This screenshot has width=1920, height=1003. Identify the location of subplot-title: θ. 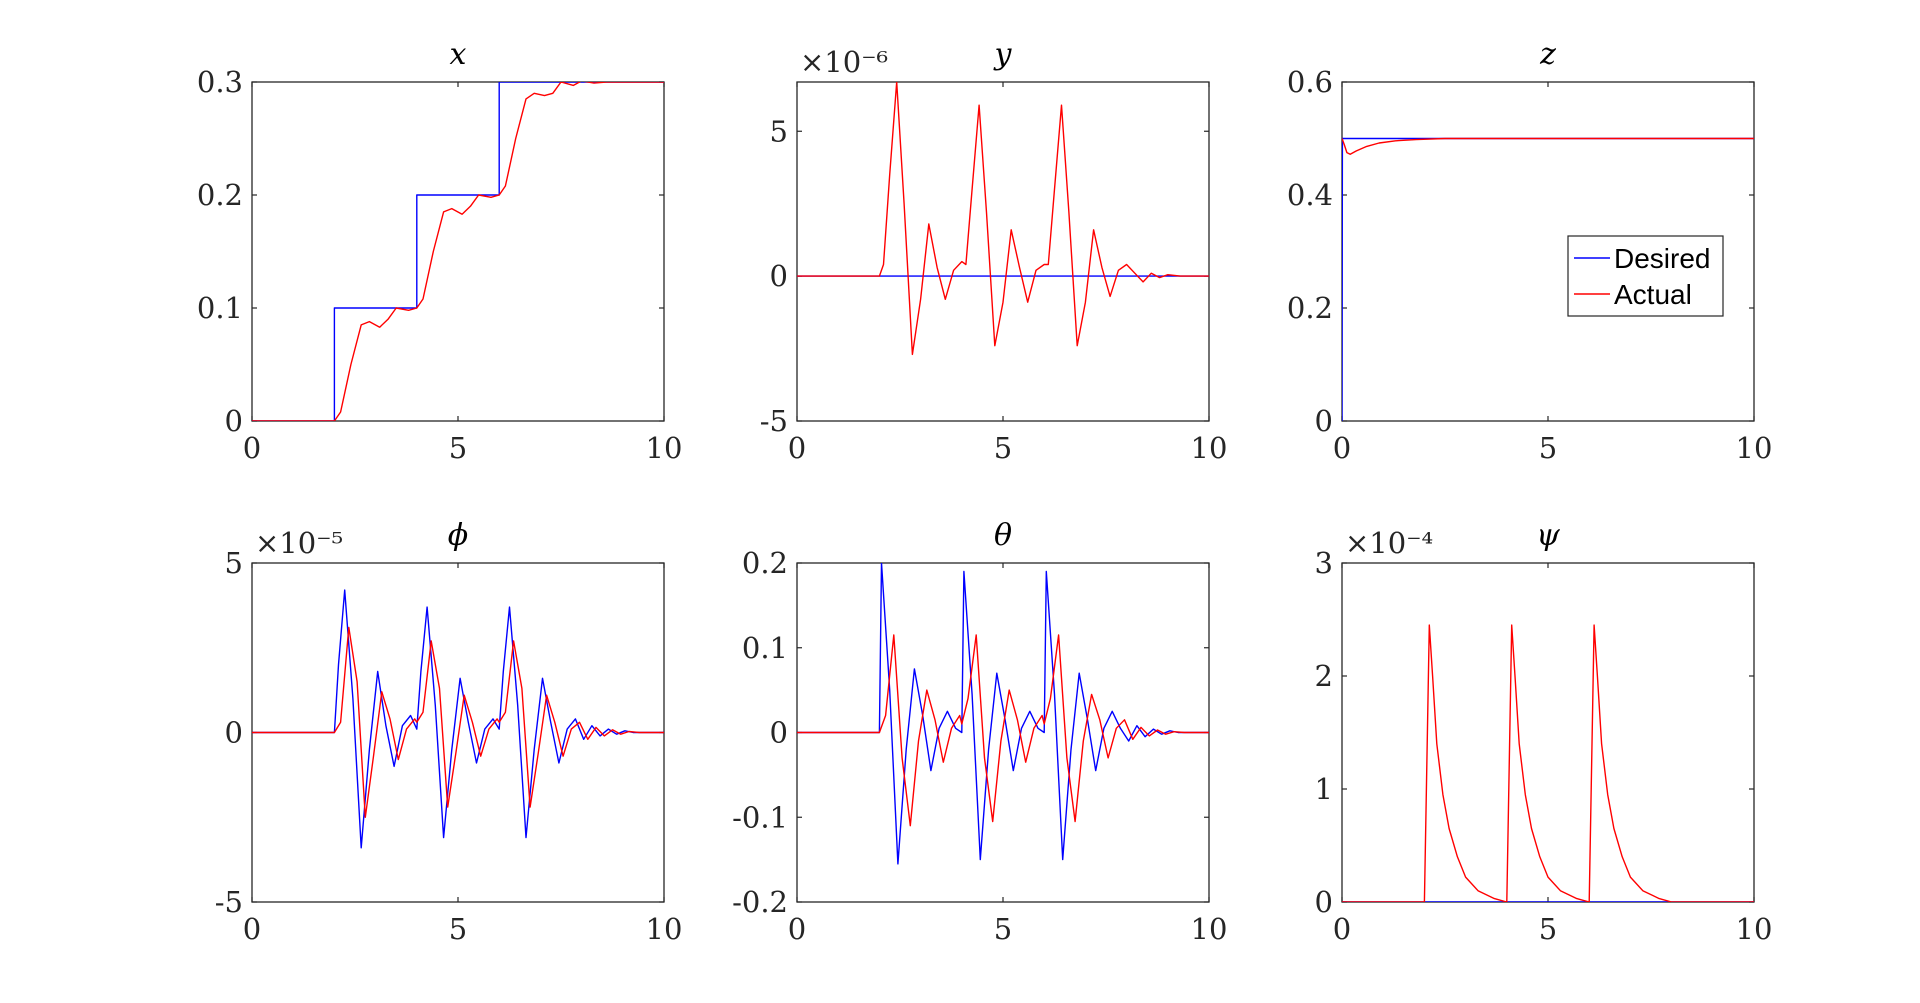
(1003, 535).